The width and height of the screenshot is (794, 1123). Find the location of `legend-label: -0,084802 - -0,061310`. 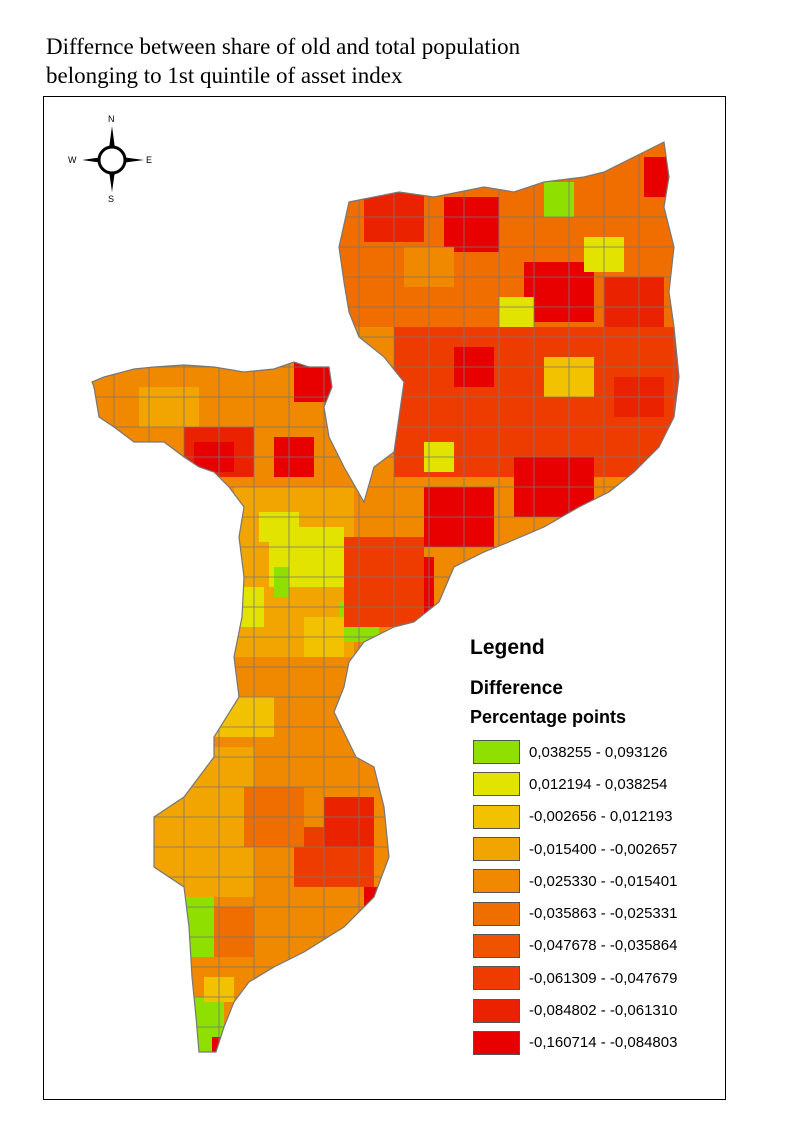

legend-label: -0,084802 - -0,061310 is located at coordinates (603, 1011).